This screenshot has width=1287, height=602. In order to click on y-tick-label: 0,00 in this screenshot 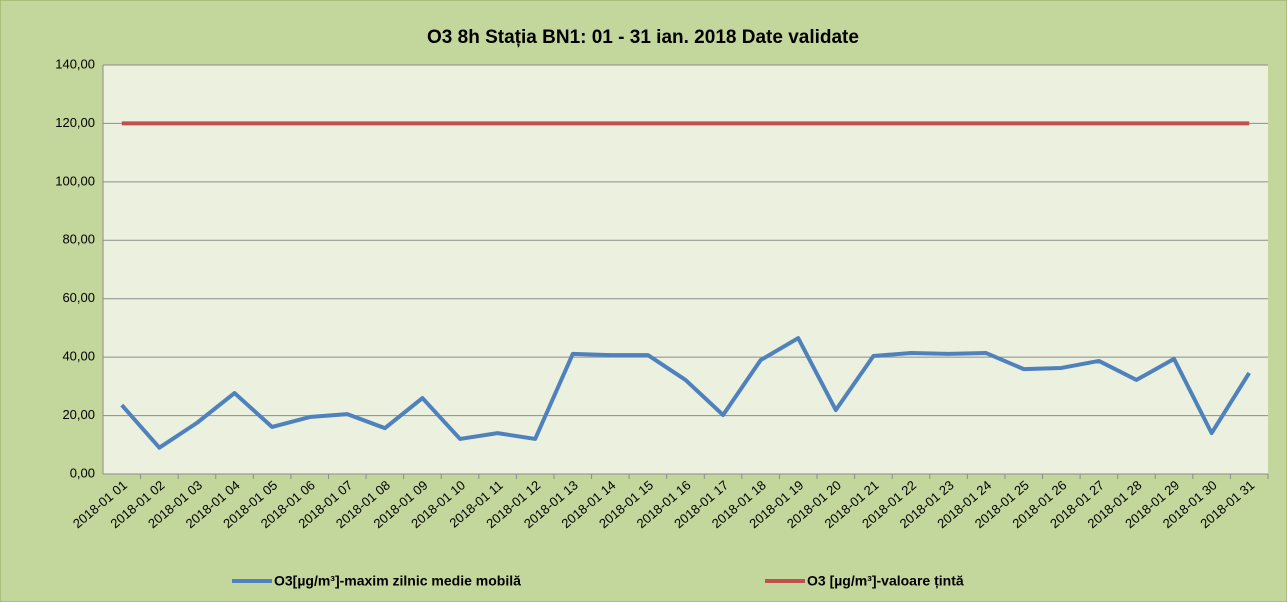, I will do `click(82, 472)`.